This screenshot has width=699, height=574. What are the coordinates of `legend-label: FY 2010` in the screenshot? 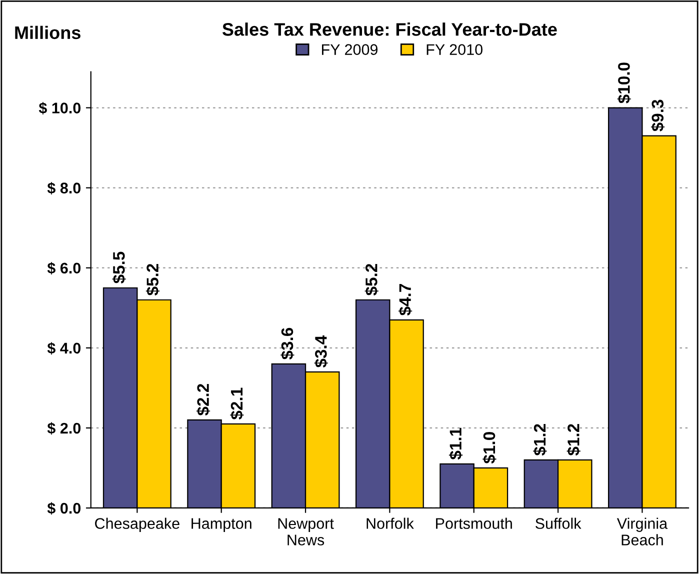 It's located at (454, 49).